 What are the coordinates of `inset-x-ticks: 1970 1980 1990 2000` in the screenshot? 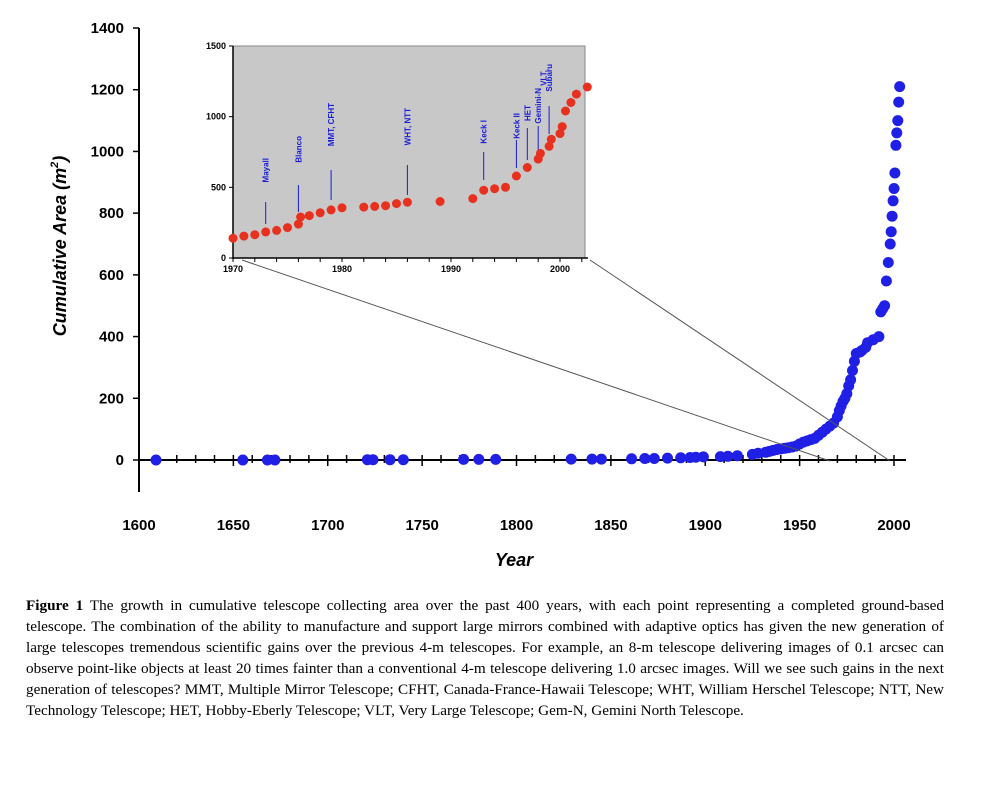 It's located at (403, 266).